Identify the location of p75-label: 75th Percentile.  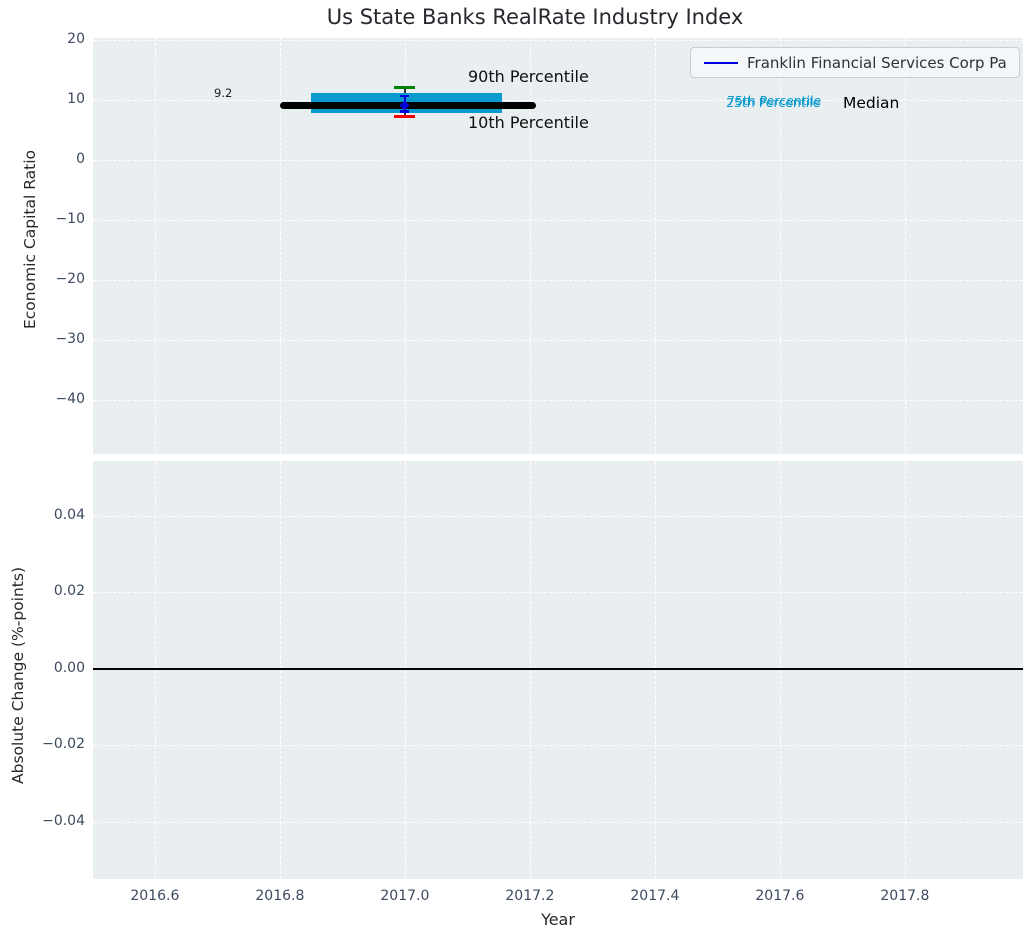
(774, 100).